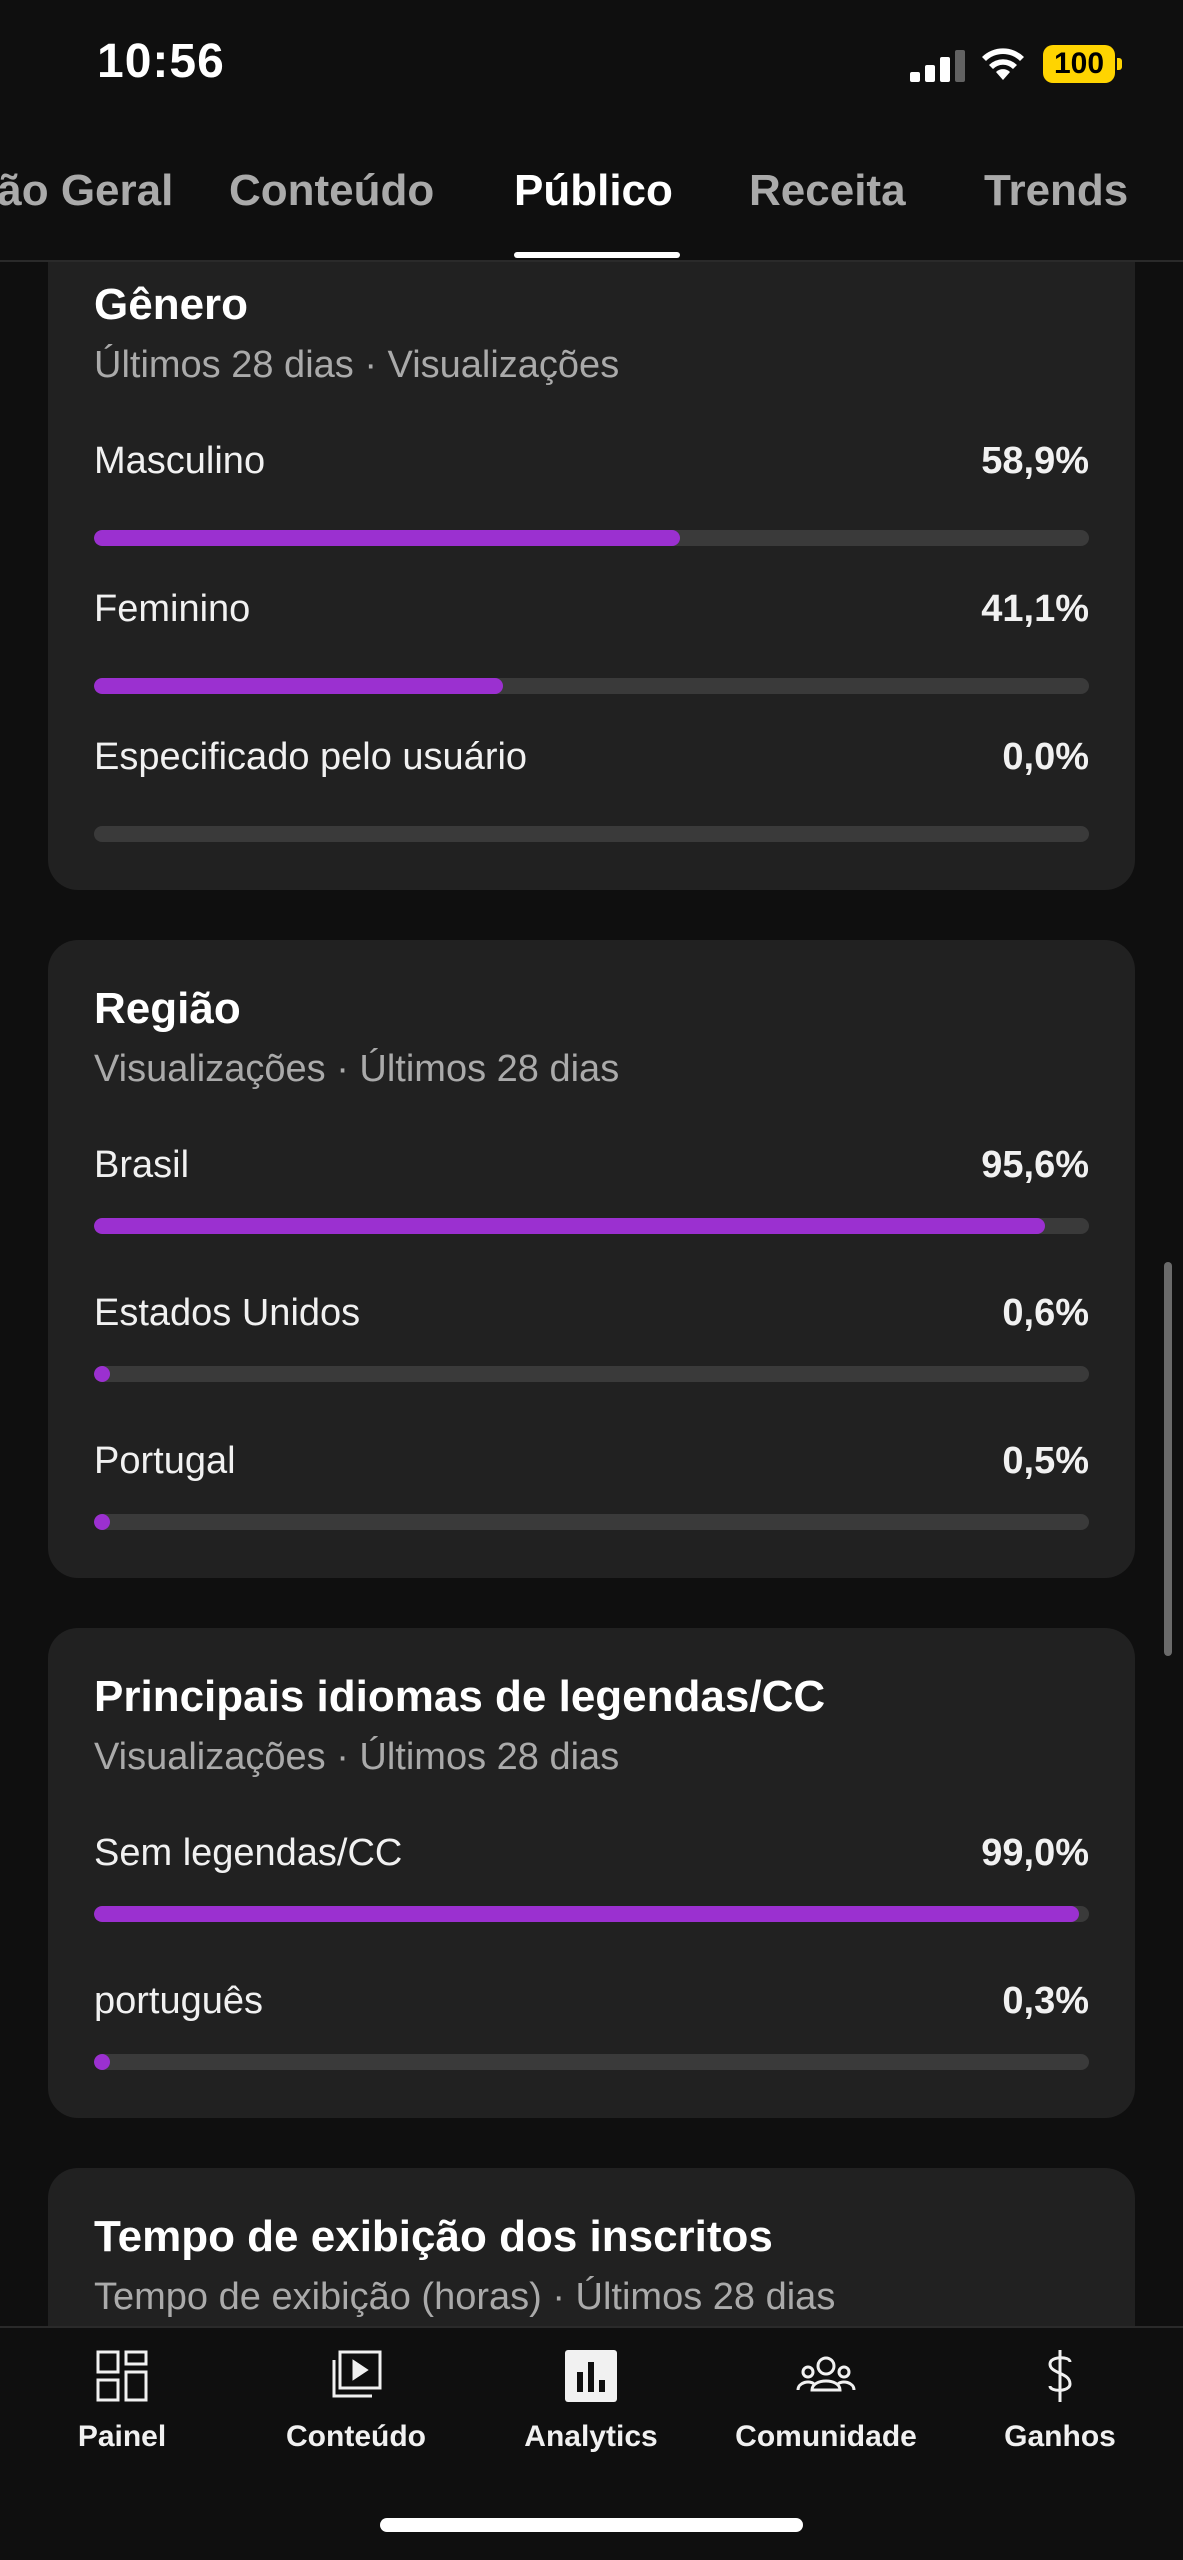 The height and width of the screenshot is (2560, 1183). Describe the element at coordinates (357, 365) in the screenshot. I see `gender-subtitle: Últimos 28 dias · Visualizações` at that location.